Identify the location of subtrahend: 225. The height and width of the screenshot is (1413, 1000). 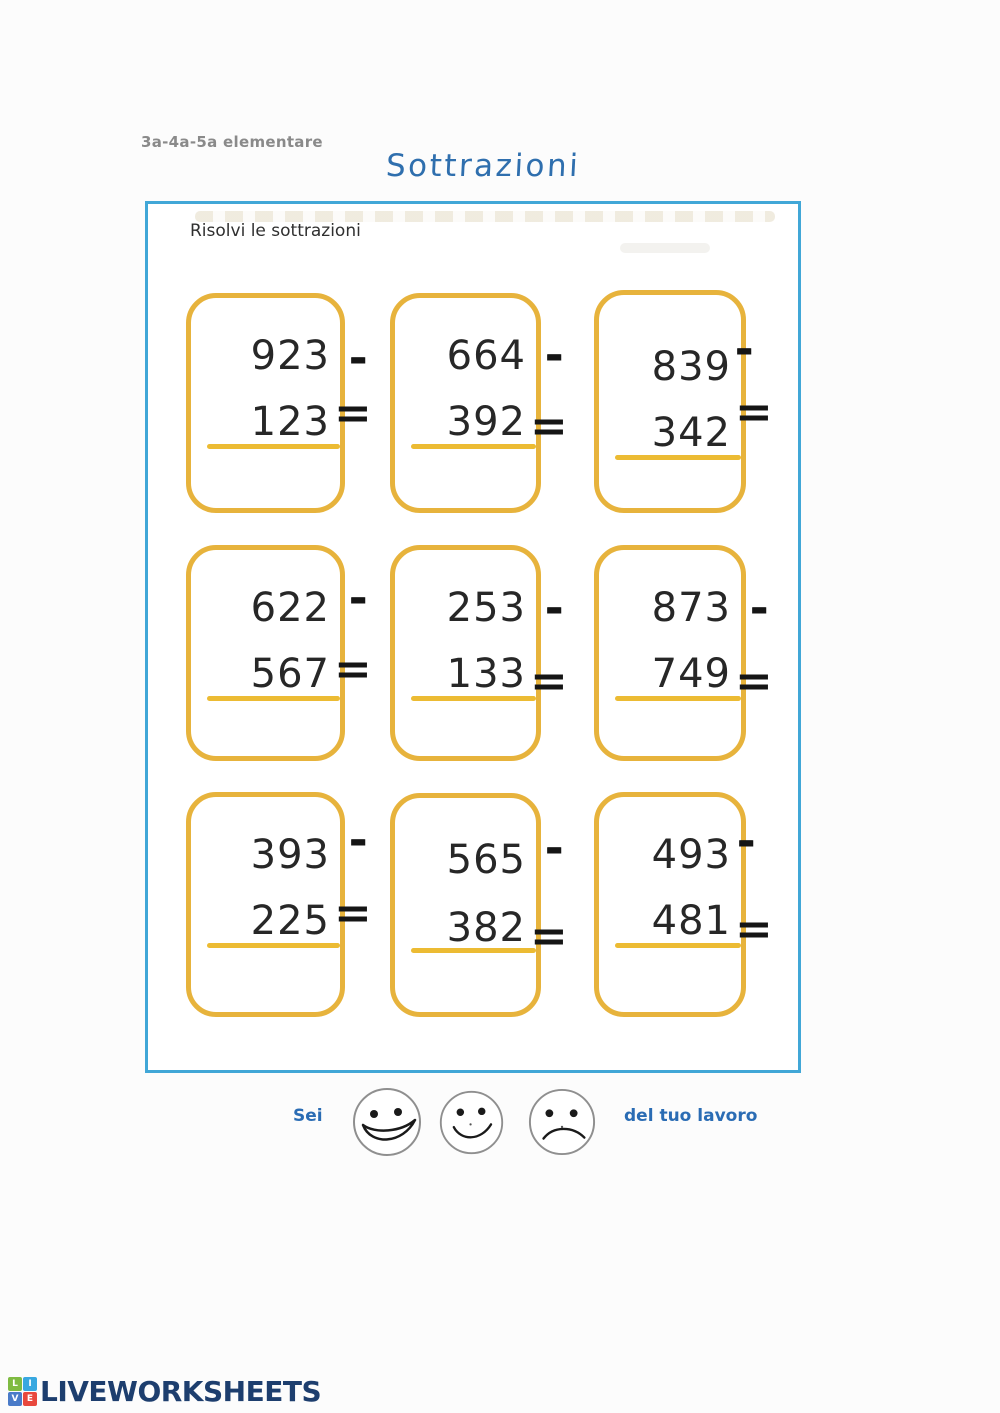
(290, 921).